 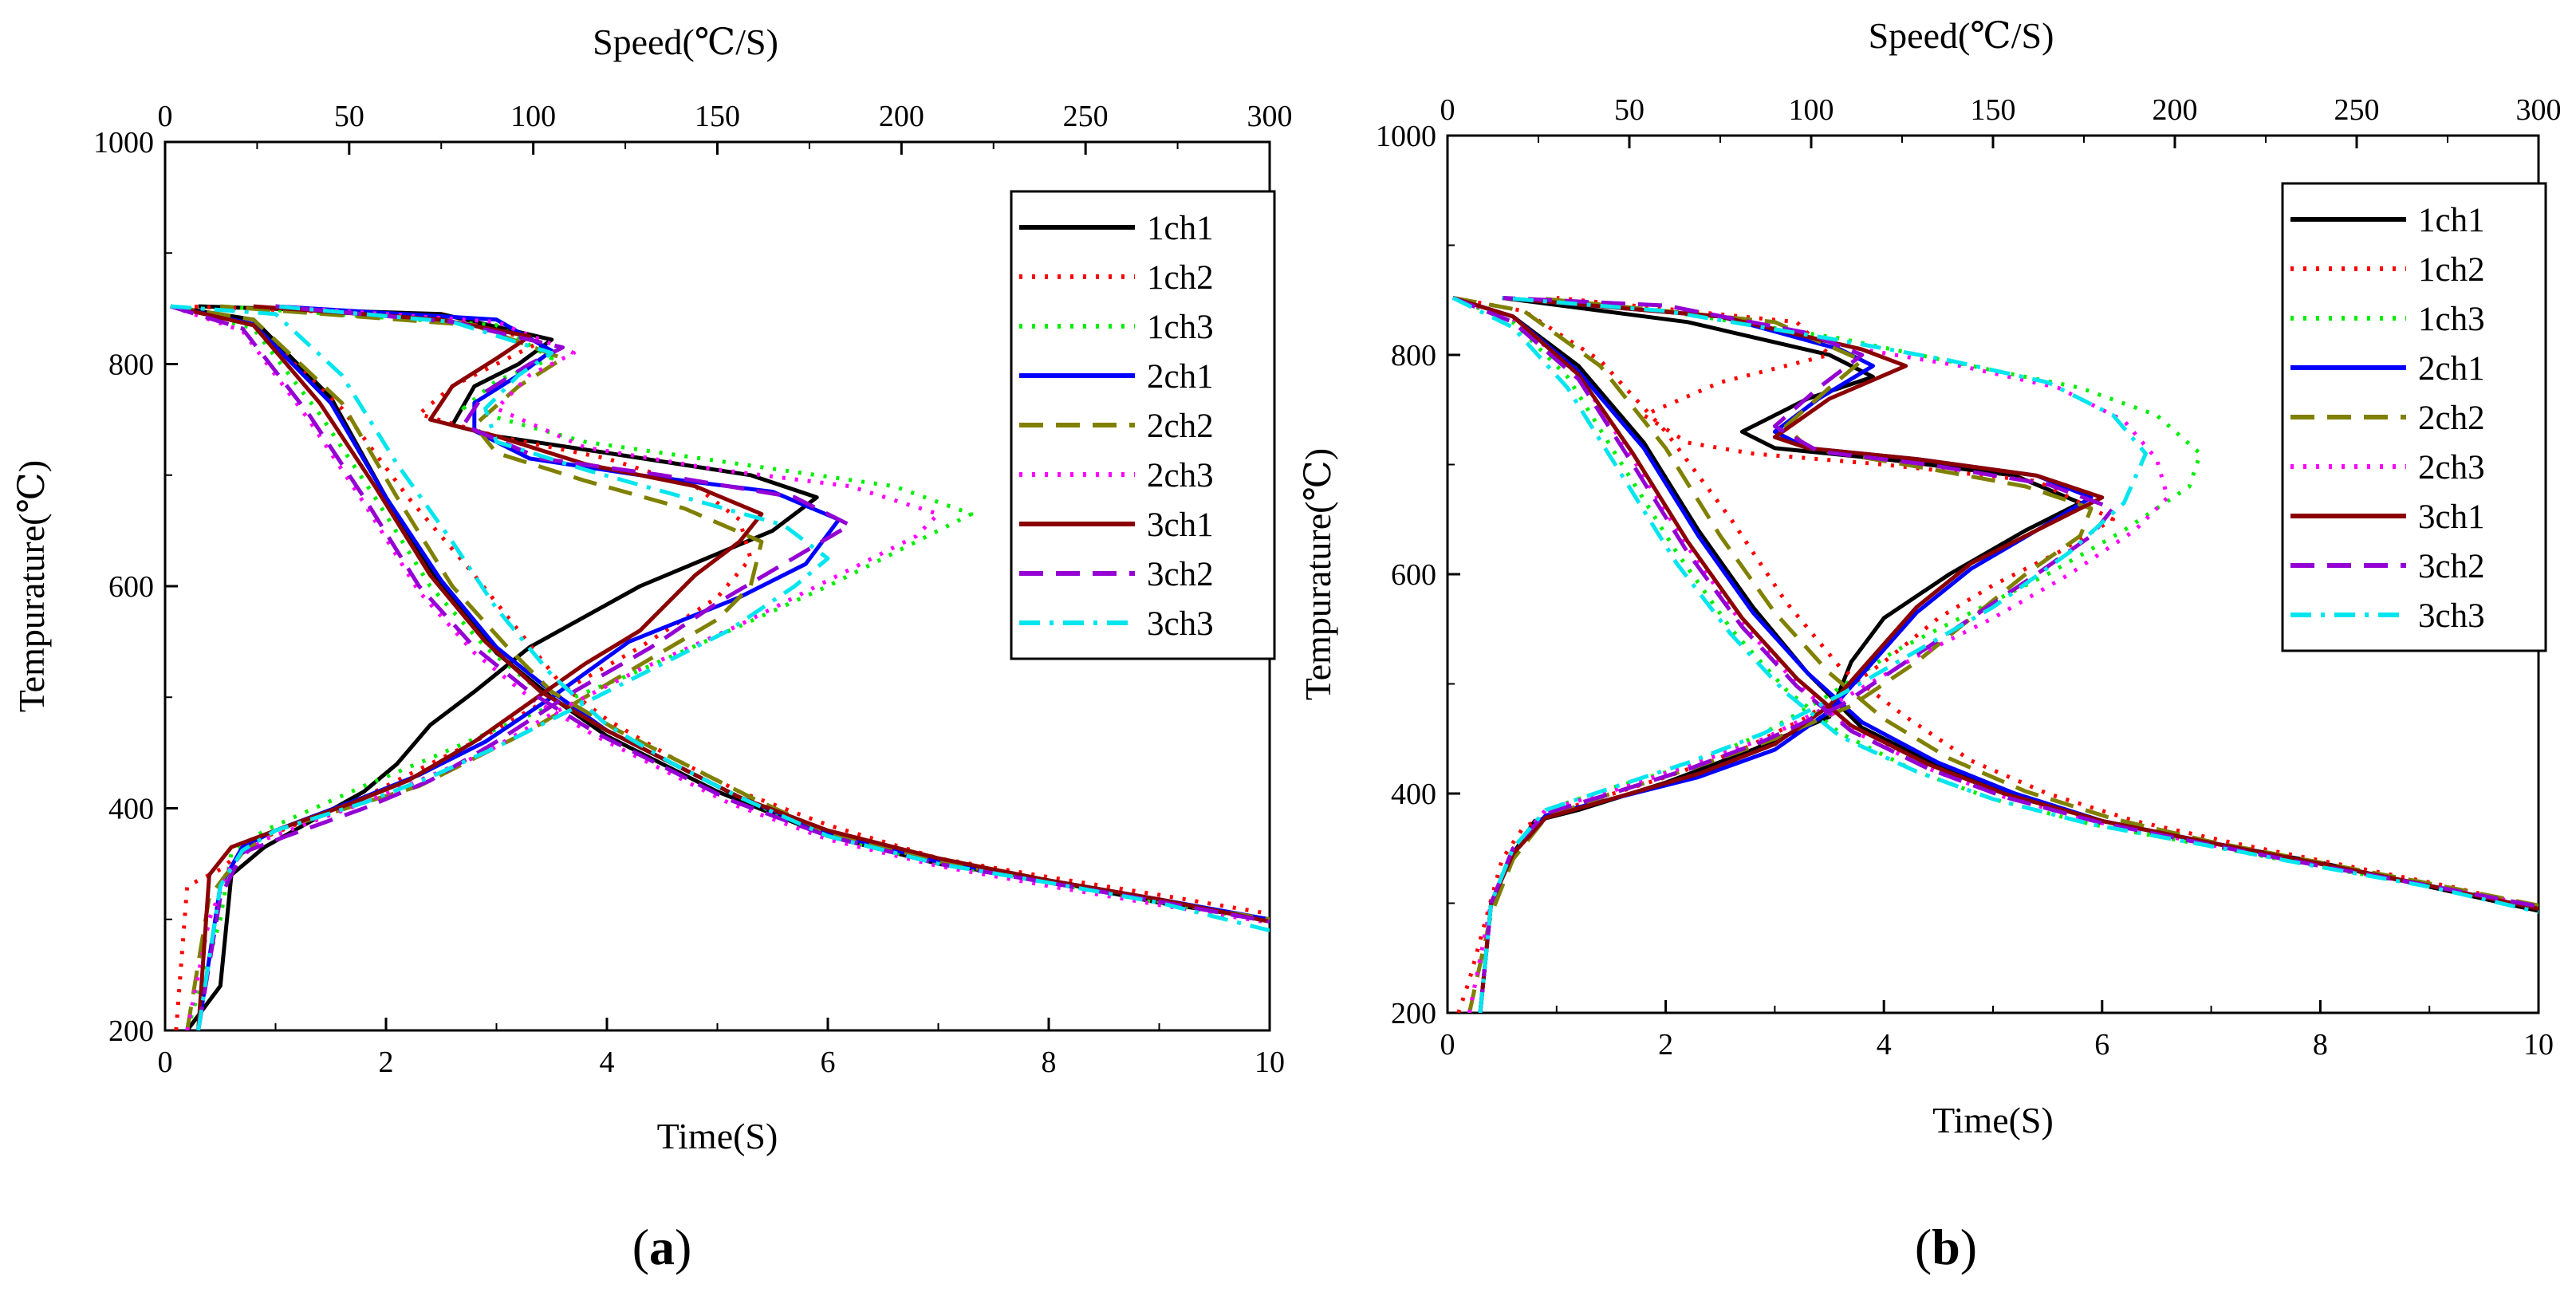 I want to click on panel-label-letter: b, so click(x=1946, y=1247).